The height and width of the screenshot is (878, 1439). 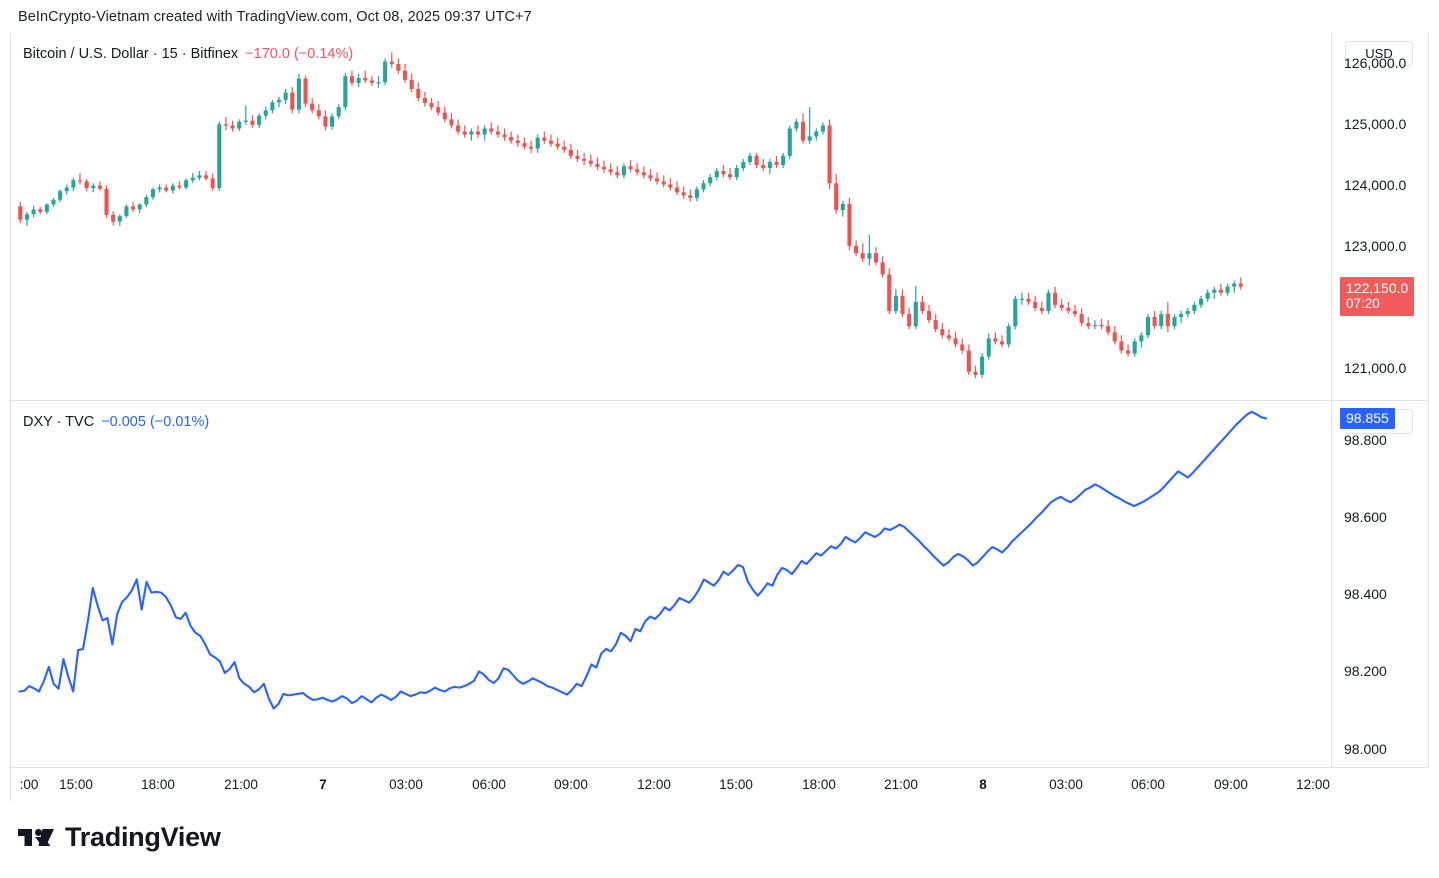 I want to click on price-tick: 121,000.0, so click(x=1375, y=367).